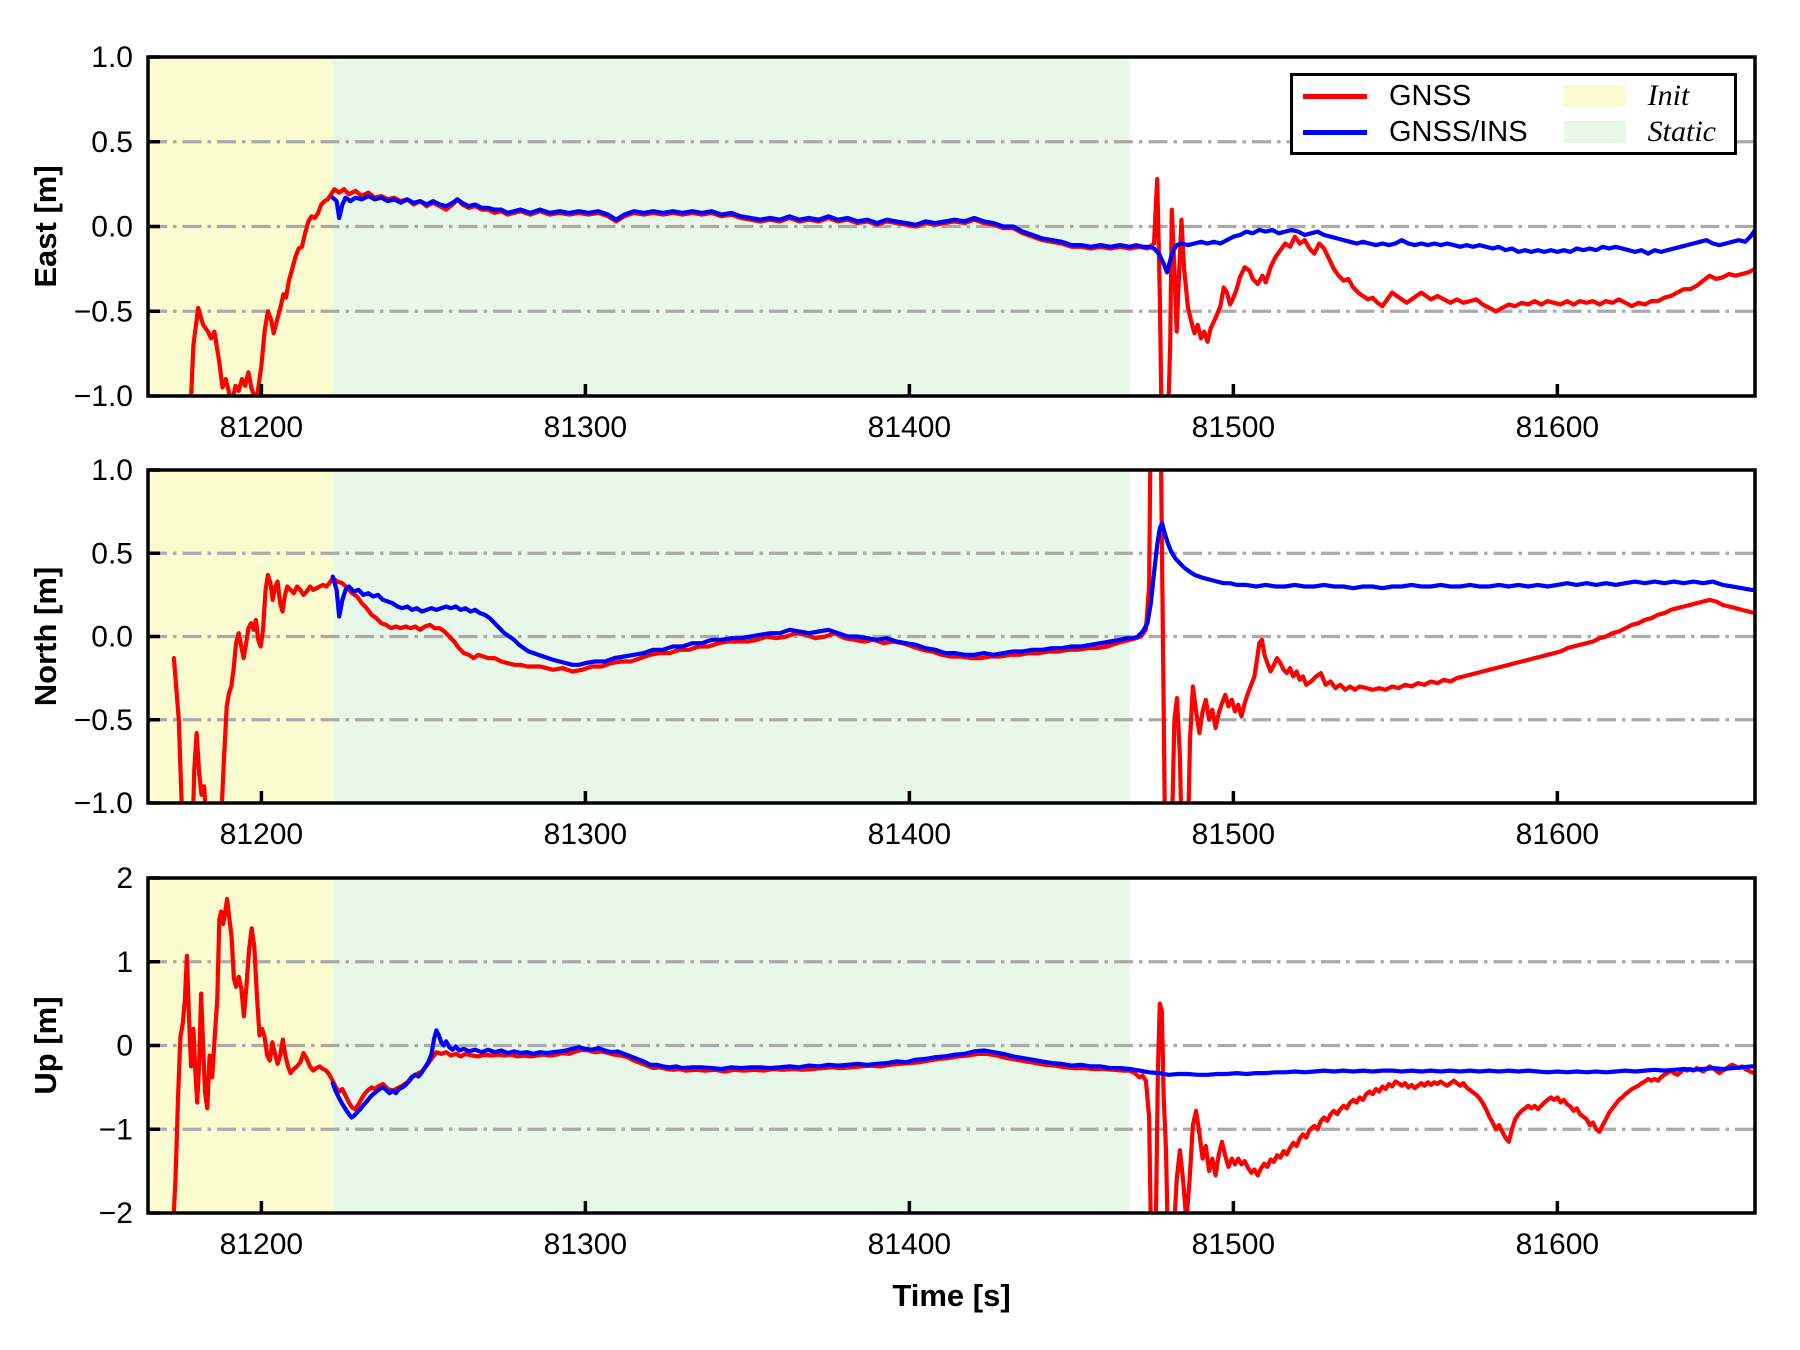 This screenshot has width=1800, height=1350. What do you see at coordinates (1042, 594) in the screenshot?
I see `series-gnss-ins-north` at bounding box center [1042, 594].